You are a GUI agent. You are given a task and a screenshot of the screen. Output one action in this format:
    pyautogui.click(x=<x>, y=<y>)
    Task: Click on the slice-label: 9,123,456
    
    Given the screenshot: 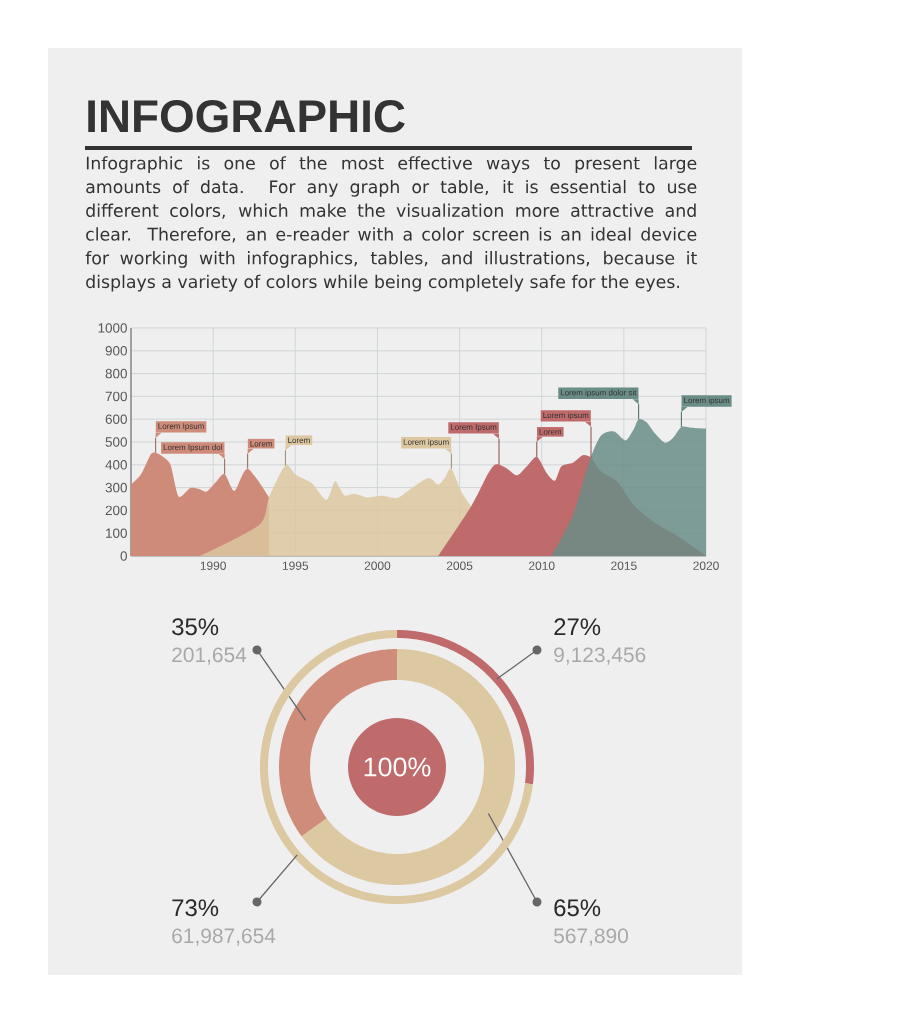 What is the action you would take?
    pyautogui.click(x=600, y=656)
    